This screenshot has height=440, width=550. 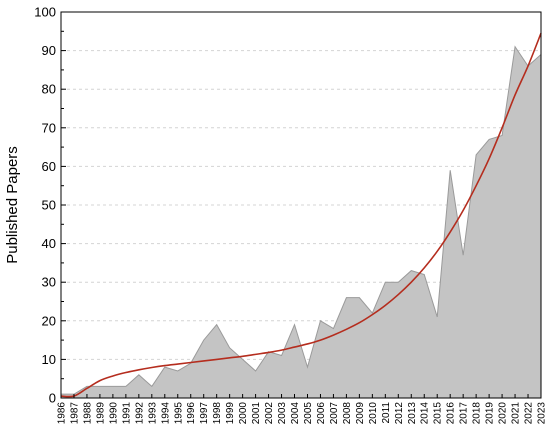 What do you see at coordinates (243, 413) in the screenshot?
I see `x-tick-label: 2000` at bounding box center [243, 413].